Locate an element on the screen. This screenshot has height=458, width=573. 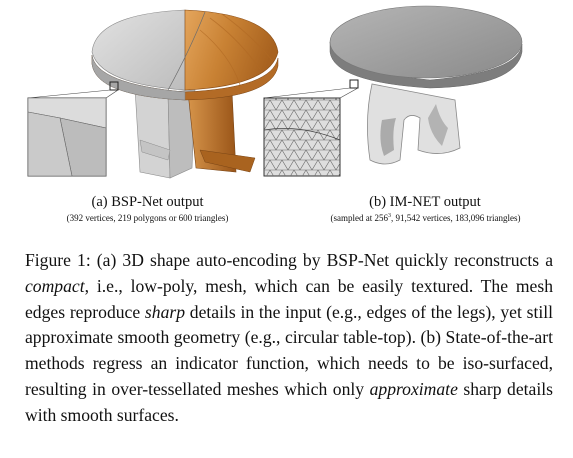
im-net-zoom-inset is located at coordinates (302, 137).